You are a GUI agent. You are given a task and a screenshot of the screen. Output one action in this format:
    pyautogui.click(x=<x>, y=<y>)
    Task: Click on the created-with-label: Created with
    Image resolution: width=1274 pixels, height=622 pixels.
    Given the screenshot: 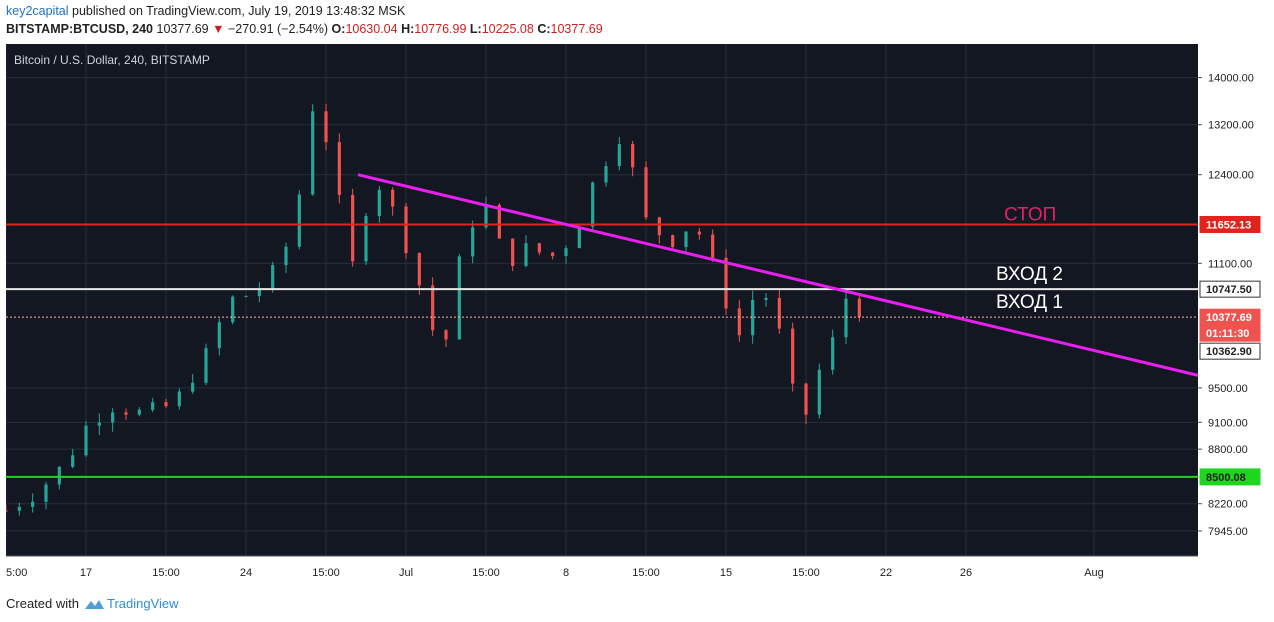 What is the action you would take?
    pyautogui.click(x=42, y=603)
    